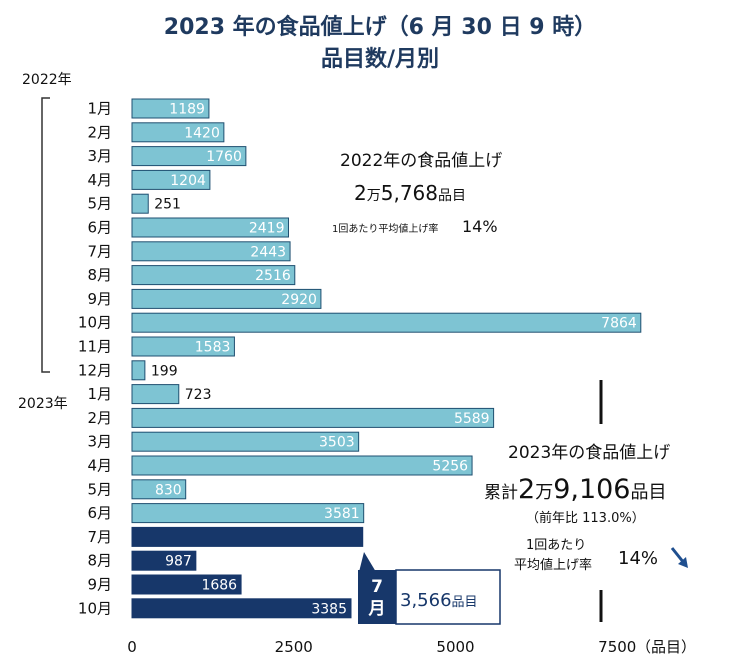 This screenshot has height=668, width=732. I want to click on bar-value-label: 2920, so click(299, 300).